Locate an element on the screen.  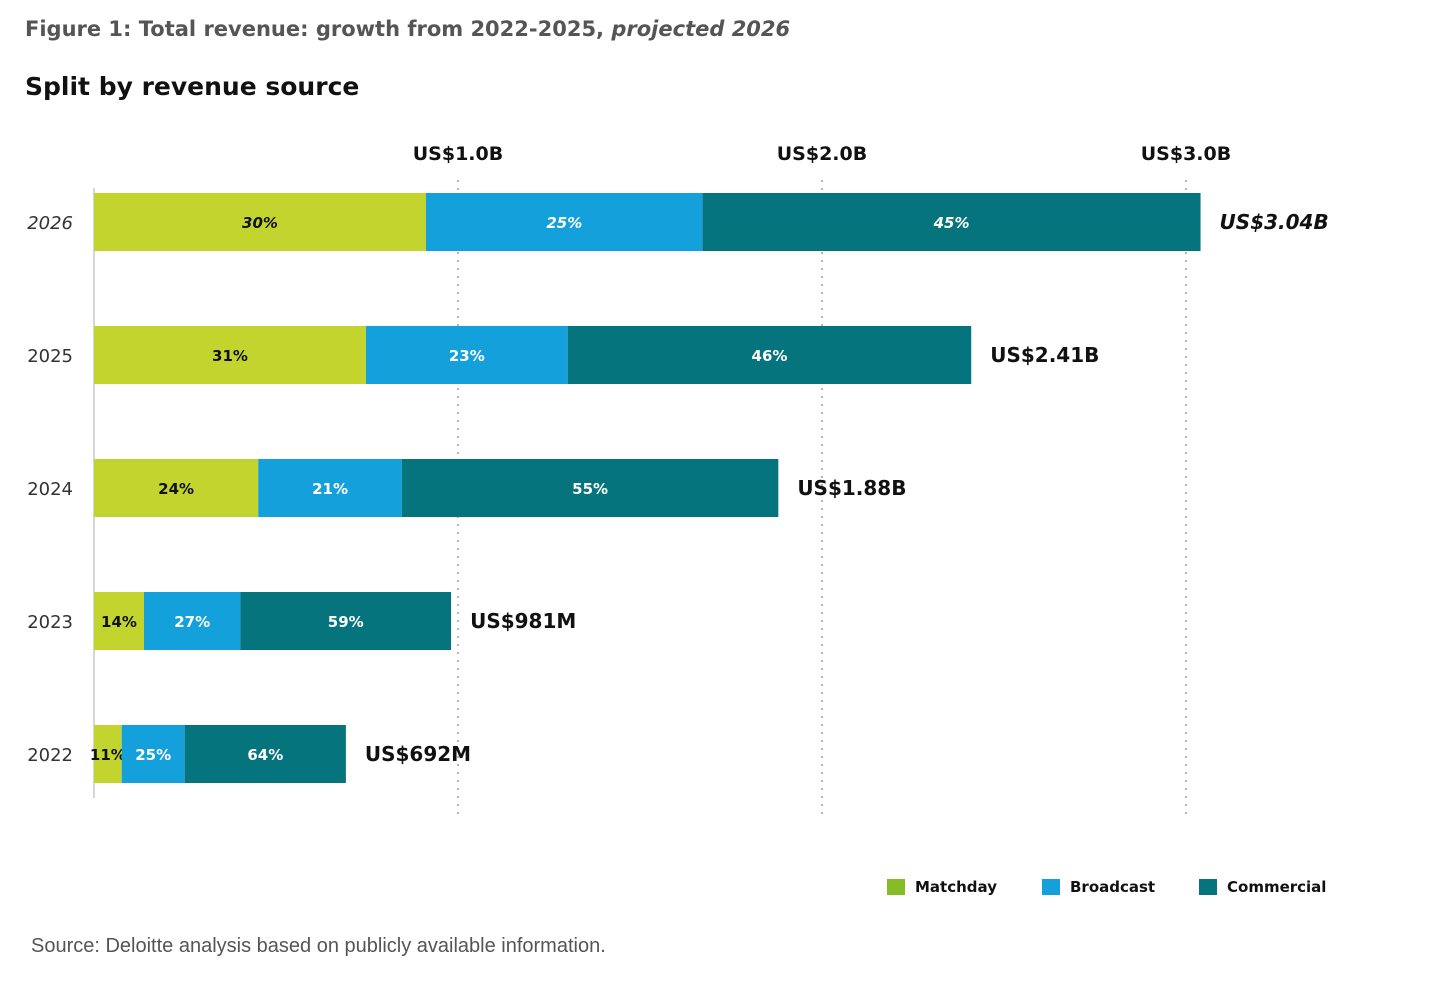
segment-label: 55% is located at coordinates (590, 489).